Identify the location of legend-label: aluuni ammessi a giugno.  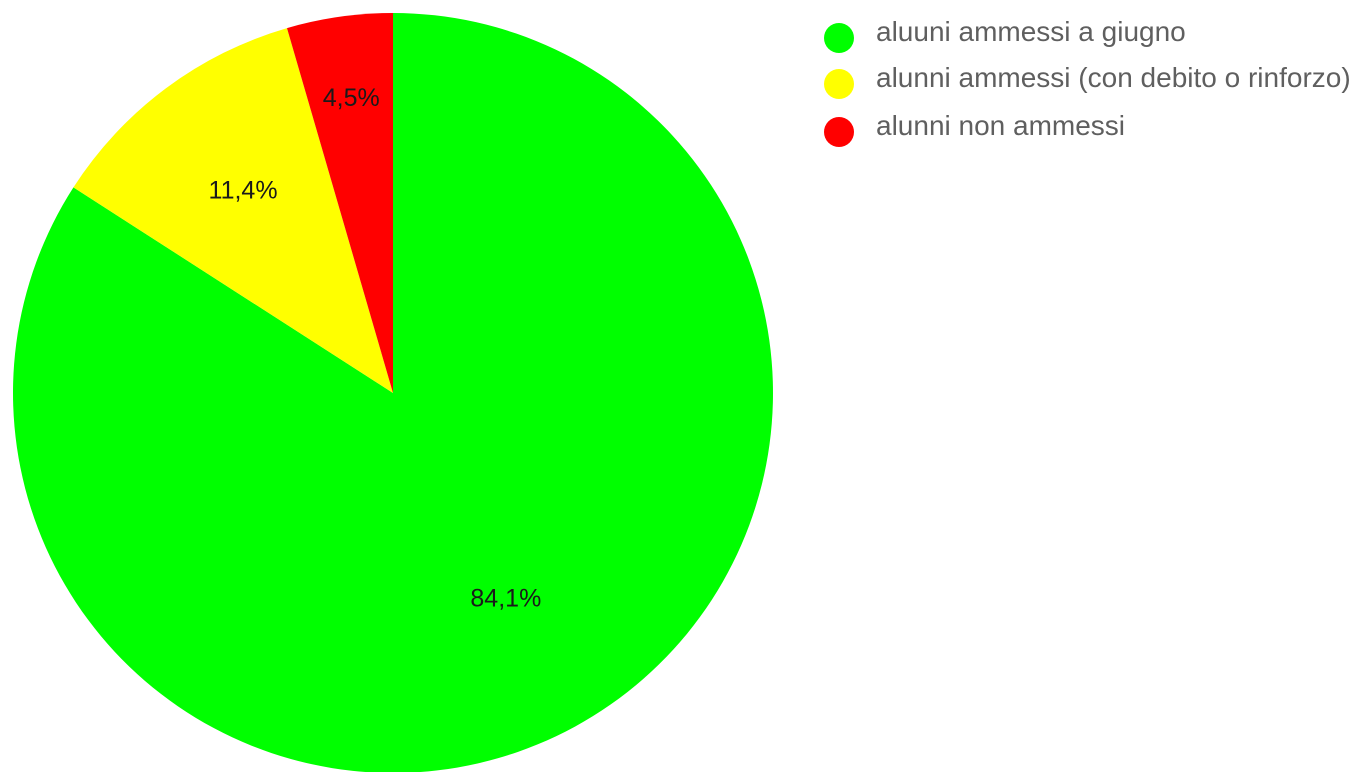
(1031, 31).